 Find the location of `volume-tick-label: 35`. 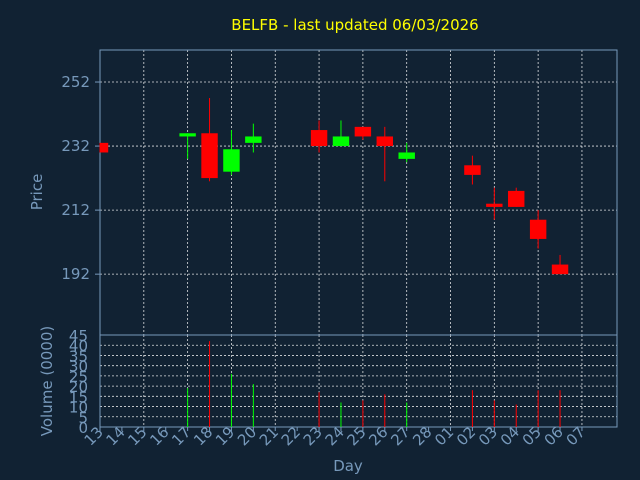

volume-tick-label: 35 is located at coordinates (78, 356).